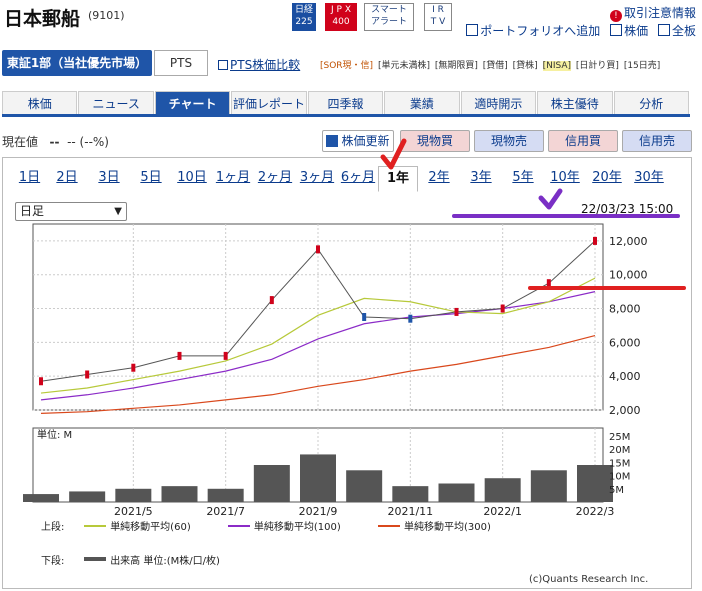 The width and height of the screenshot is (702, 591). I want to click on tab-news: ニュース, so click(116, 102).